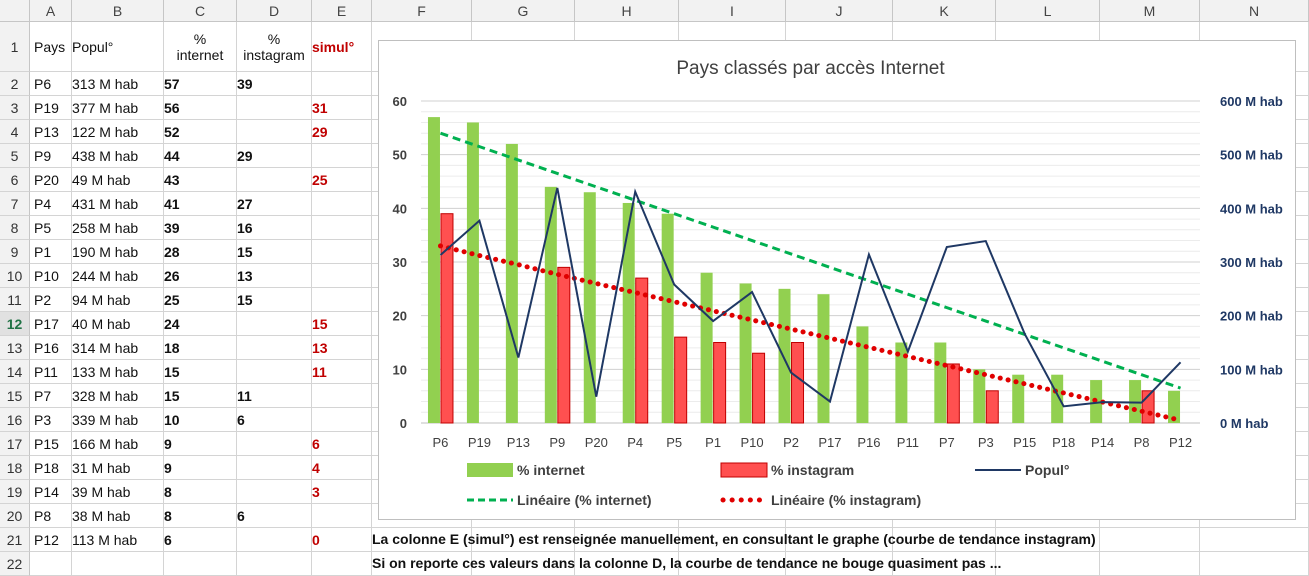  Describe the element at coordinates (274, 420) in the screenshot. I see `cell-d16: 6` at that location.